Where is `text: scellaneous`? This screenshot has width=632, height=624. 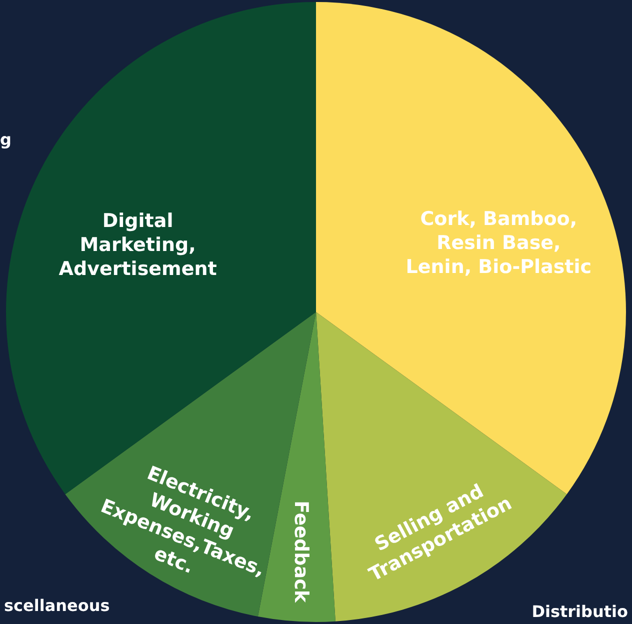
text: scellaneous is located at coordinates (57, 605).